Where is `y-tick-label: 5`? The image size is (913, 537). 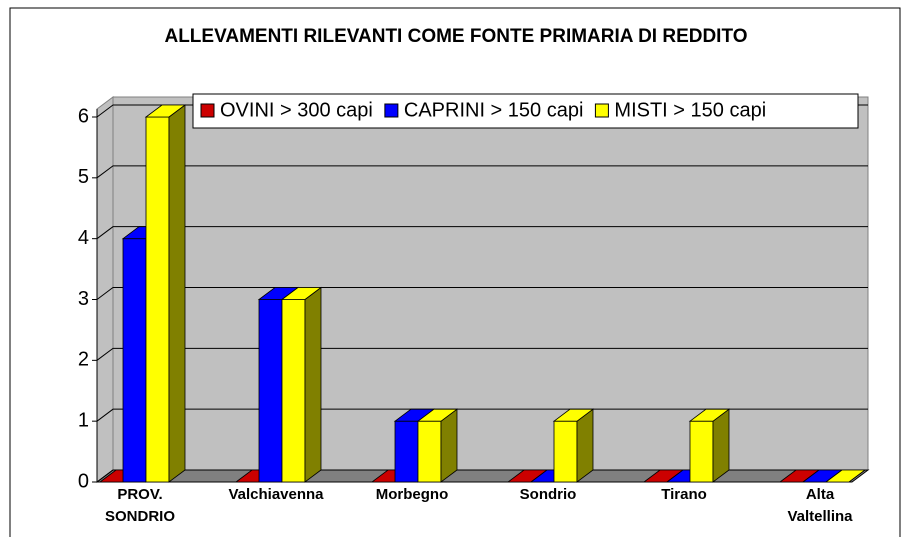 y-tick-label: 5 is located at coordinates (83, 177).